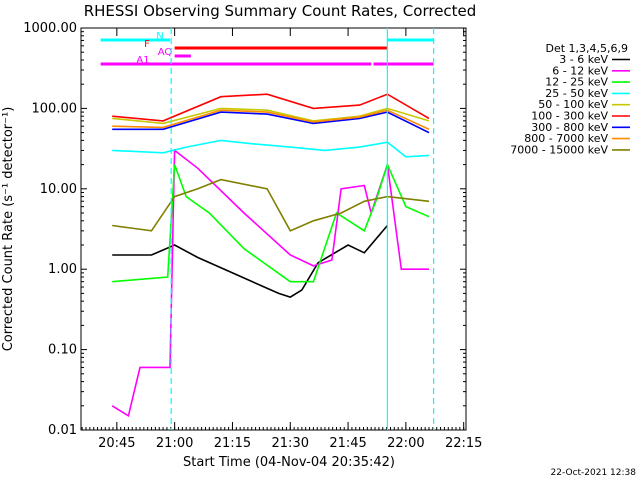 The image size is (640, 480). What do you see at coordinates (142, 60) in the screenshot?
I see `state-bar-label: A1` at bounding box center [142, 60].